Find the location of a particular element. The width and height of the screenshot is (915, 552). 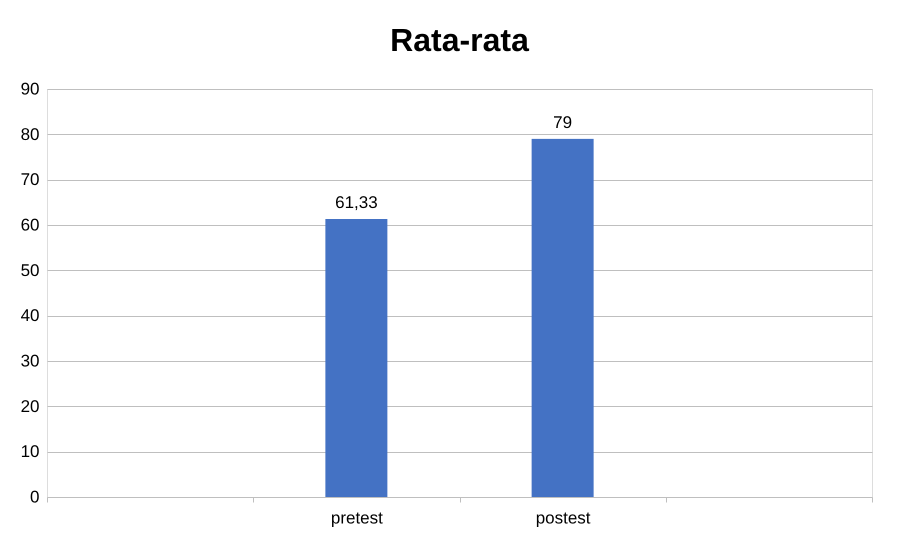

y-tick-label: 70 is located at coordinates (30, 180).